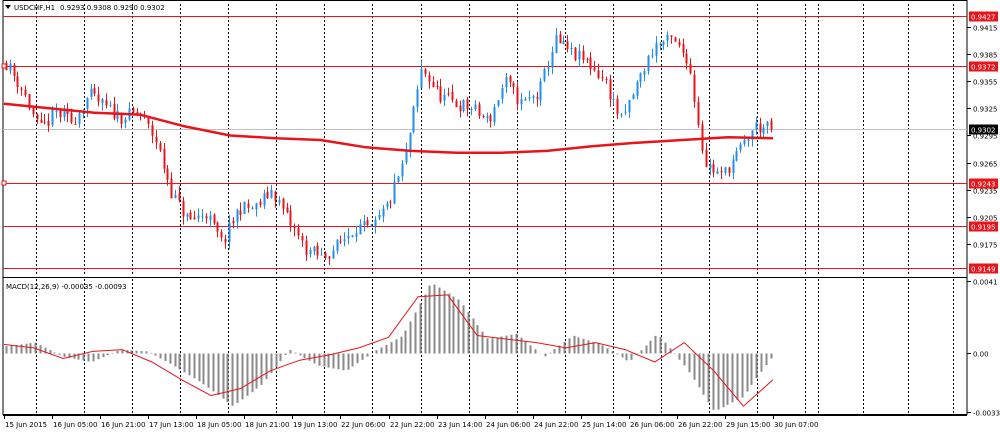  I want to click on time-axis-label: 26 Jun 06:00, so click(652, 425).